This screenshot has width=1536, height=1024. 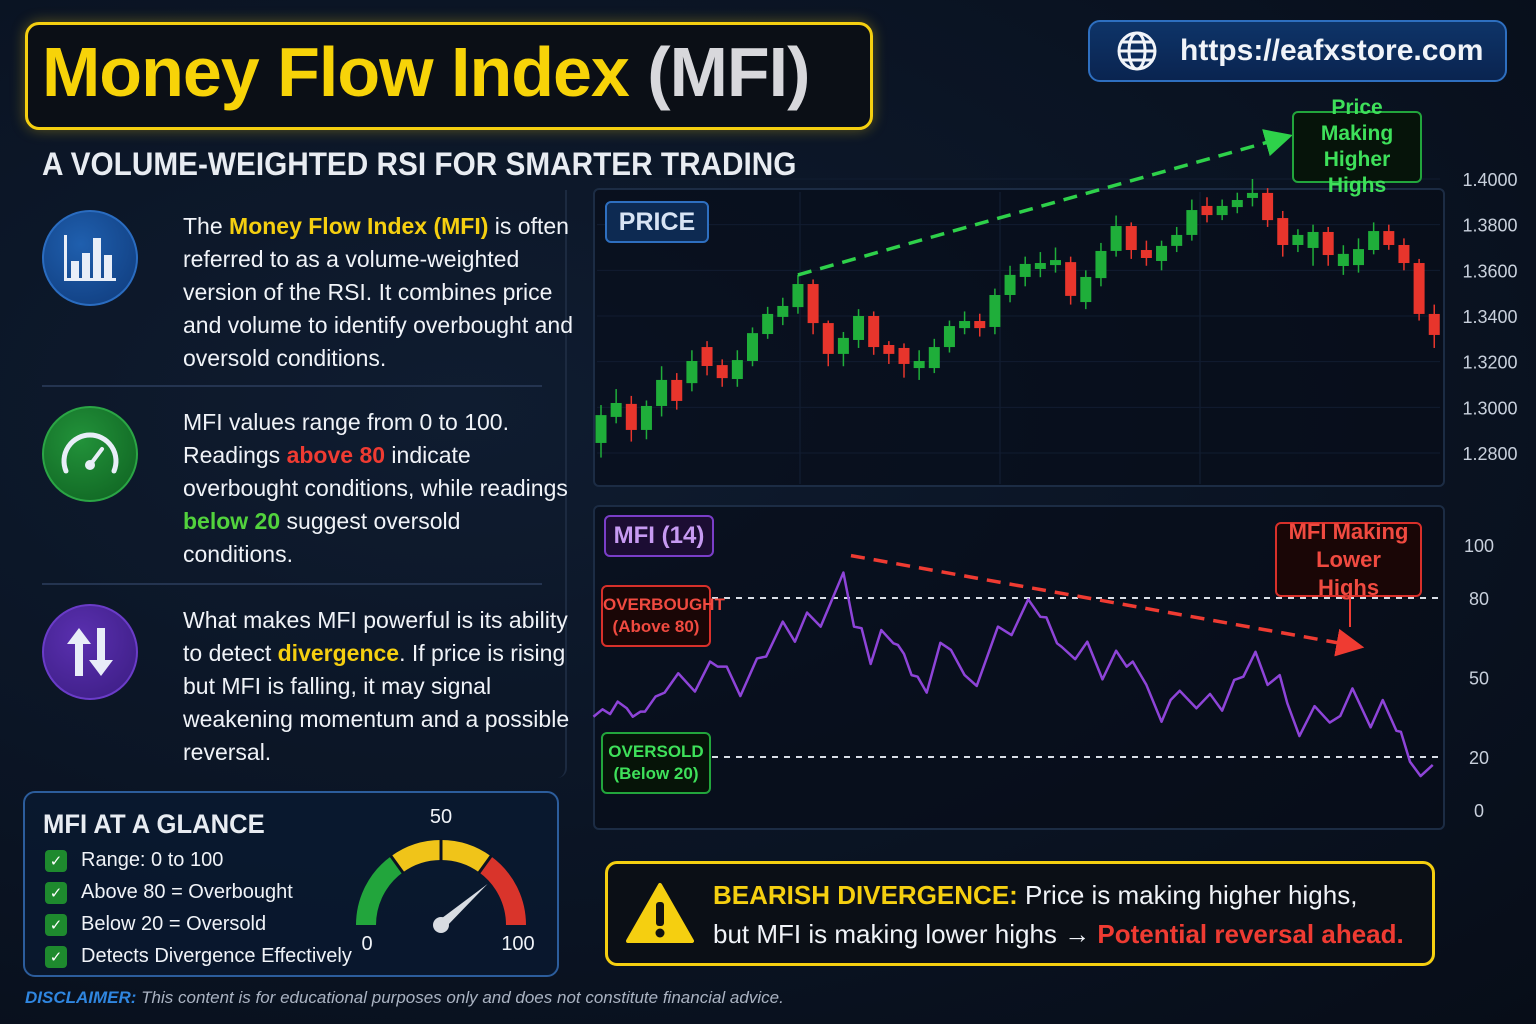 What do you see at coordinates (336, 455) in the screenshot?
I see `highlight-above-80: above 80` at bounding box center [336, 455].